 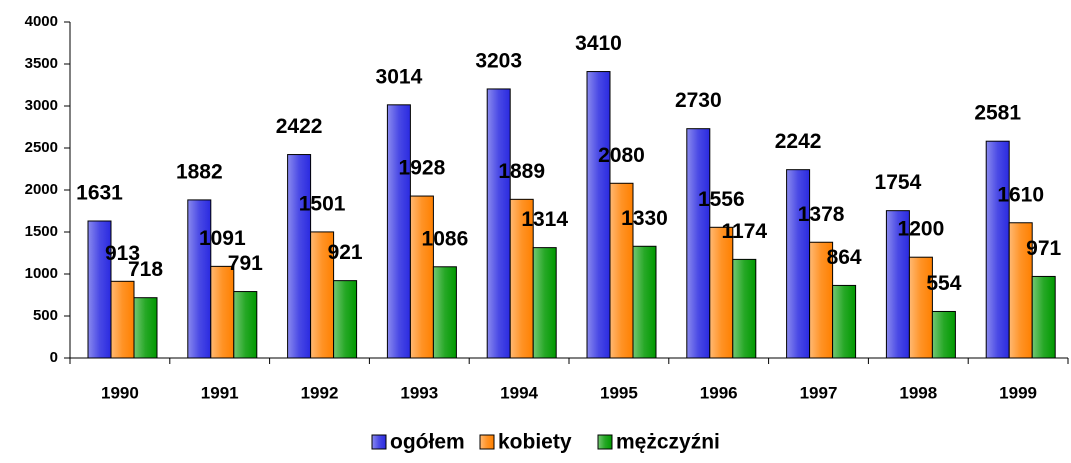 I want to click on data-label: 1889, so click(x=521, y=171).